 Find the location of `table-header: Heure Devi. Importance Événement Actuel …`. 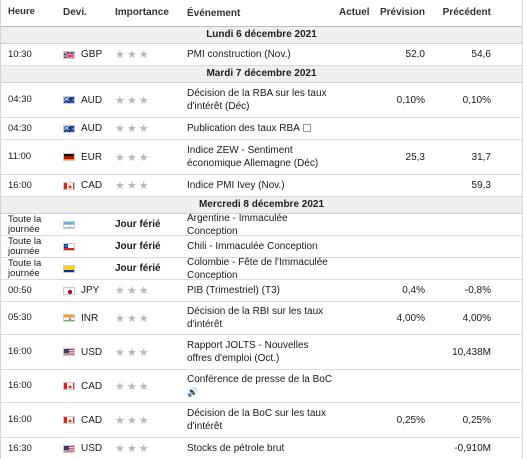

table-header: Heure Devi. Importance Événement Actuel … is located at coordinates (261, 13).